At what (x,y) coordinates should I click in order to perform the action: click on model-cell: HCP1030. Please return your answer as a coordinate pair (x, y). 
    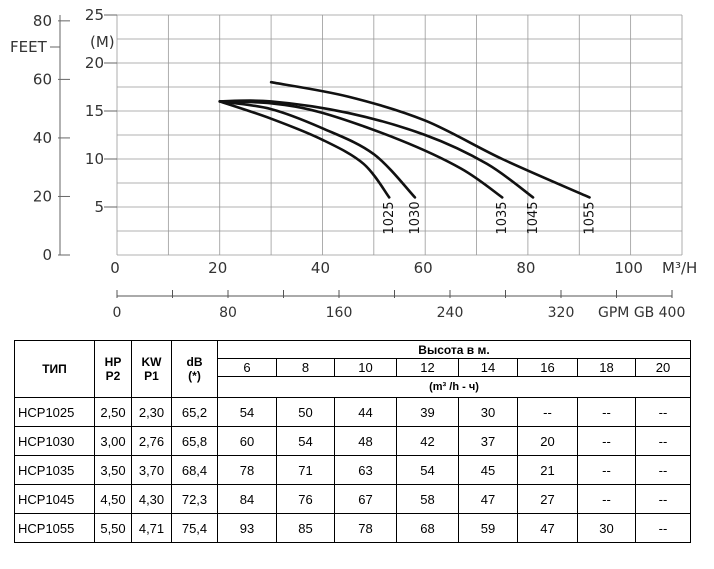
    Looking at the image, I should click on (54, 441).